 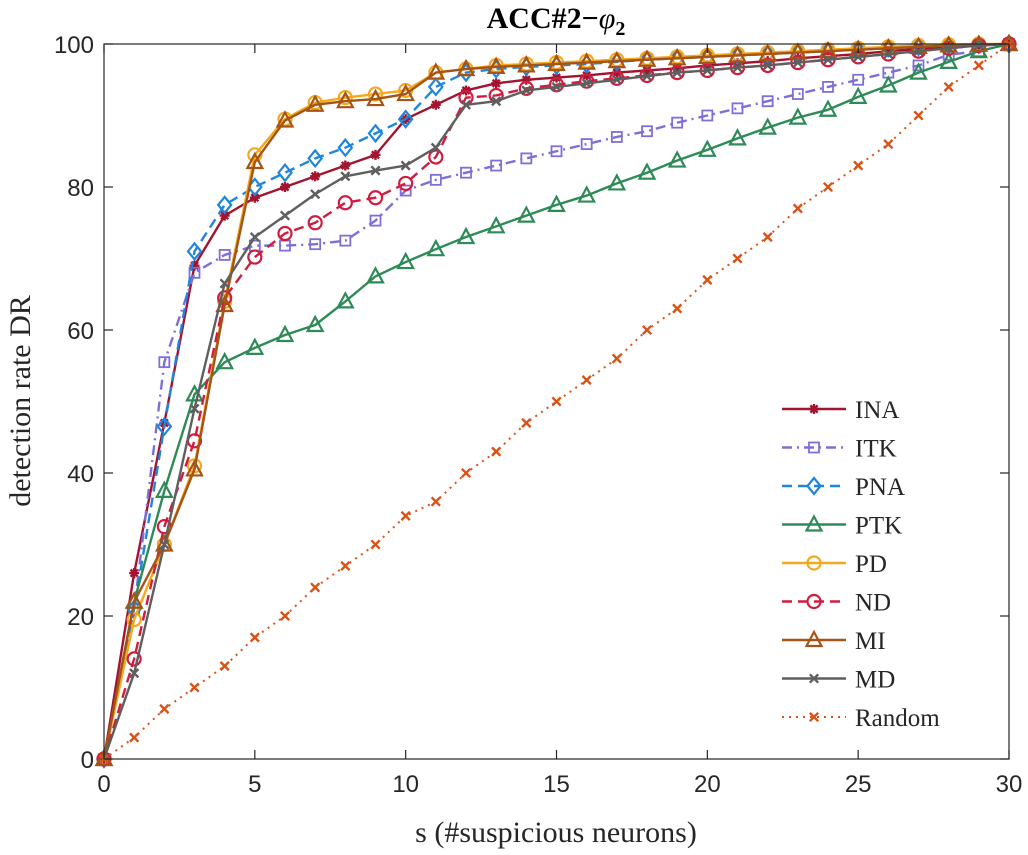 I want to click on legend-item-ptk: PTK, so click(x=842, y=526).